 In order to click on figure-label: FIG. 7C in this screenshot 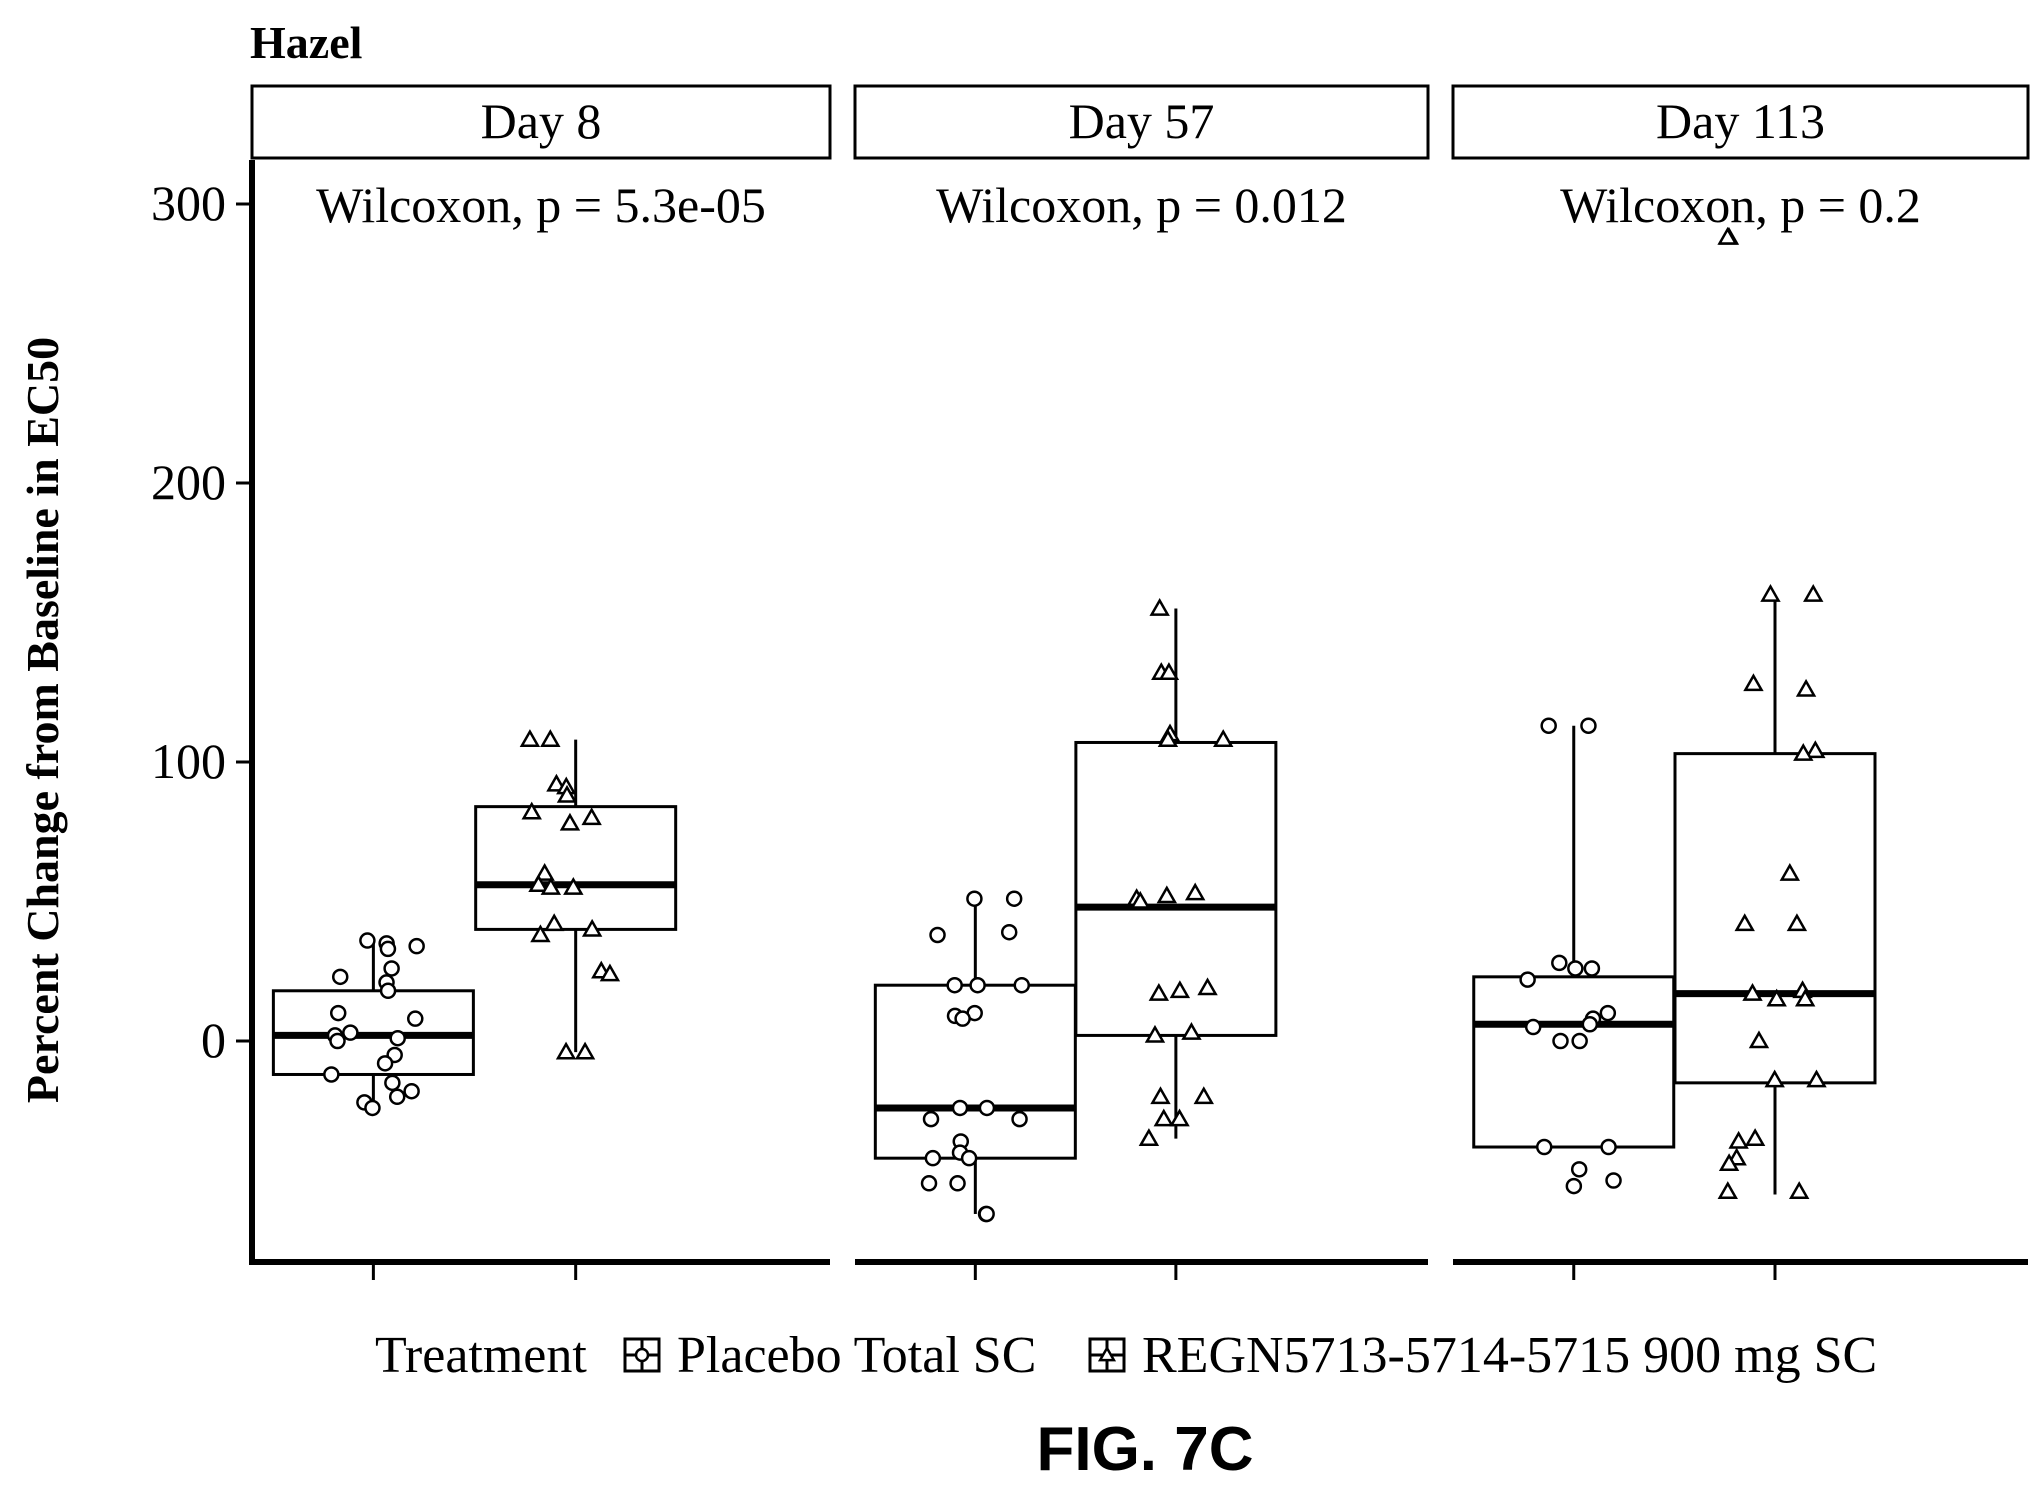, I will do `click(1144, 1449)`.